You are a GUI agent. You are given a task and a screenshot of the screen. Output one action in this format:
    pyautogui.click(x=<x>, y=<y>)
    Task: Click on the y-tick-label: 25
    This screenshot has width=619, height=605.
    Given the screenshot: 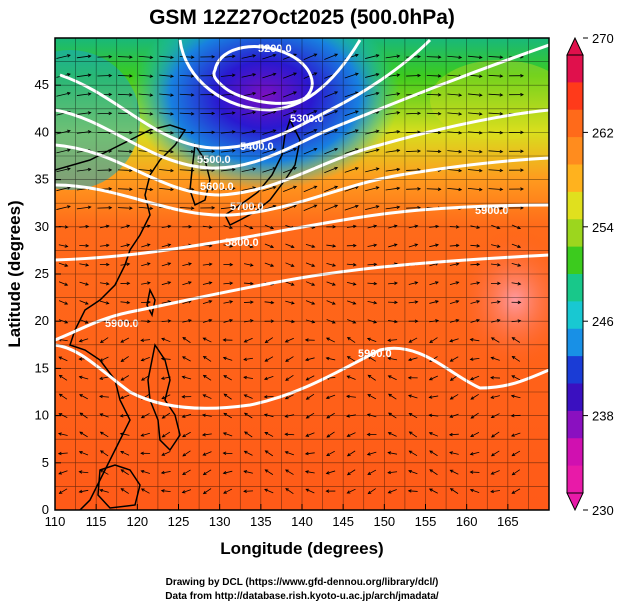 What is the action you would take?
    pyautogui.click(x=42, y=273)
    